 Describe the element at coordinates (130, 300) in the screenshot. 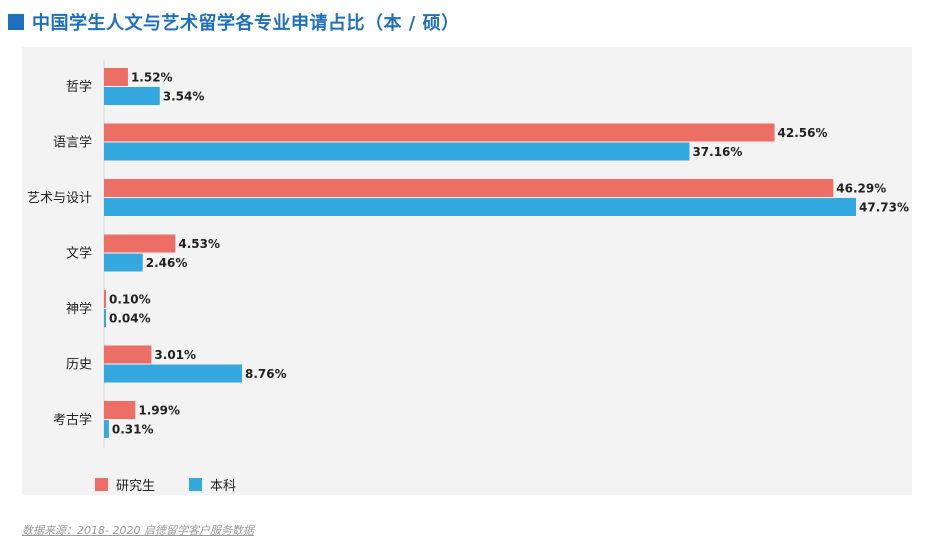

I see `value-label-graduate: 0.10%` at that location.